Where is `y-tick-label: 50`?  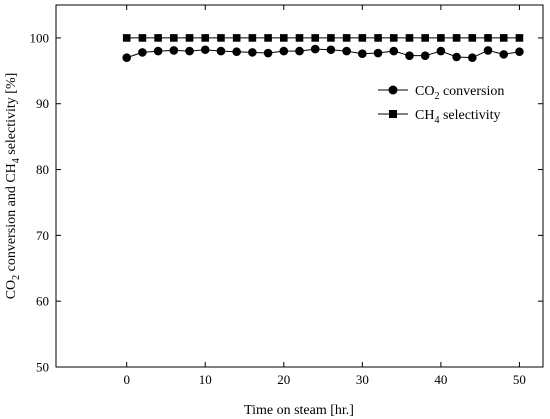
y-tick-label: 50 is located at coordinates (42, 367).